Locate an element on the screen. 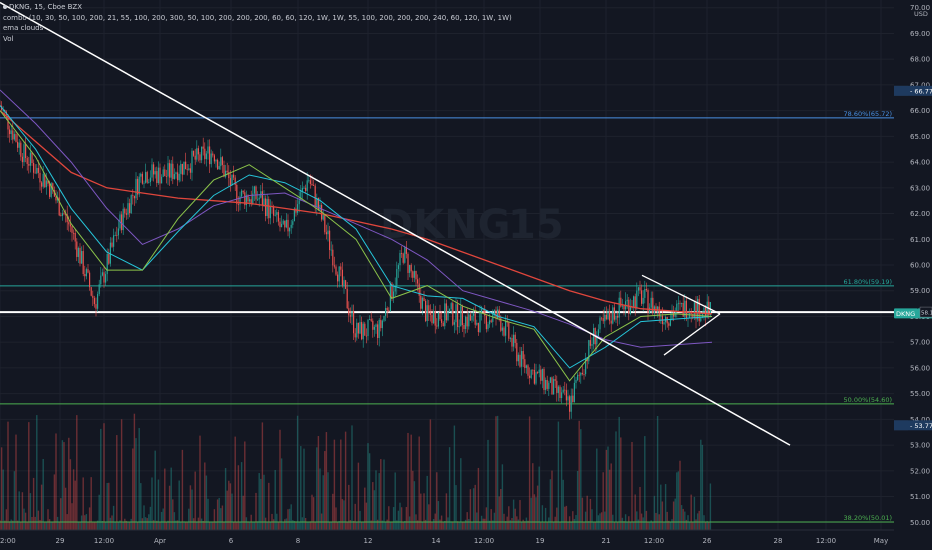 Image resolution: width=932 pixels, height=550 pixels. legend-indicator-ema-clouds: ema clouds is located at coordinates (23, 28).